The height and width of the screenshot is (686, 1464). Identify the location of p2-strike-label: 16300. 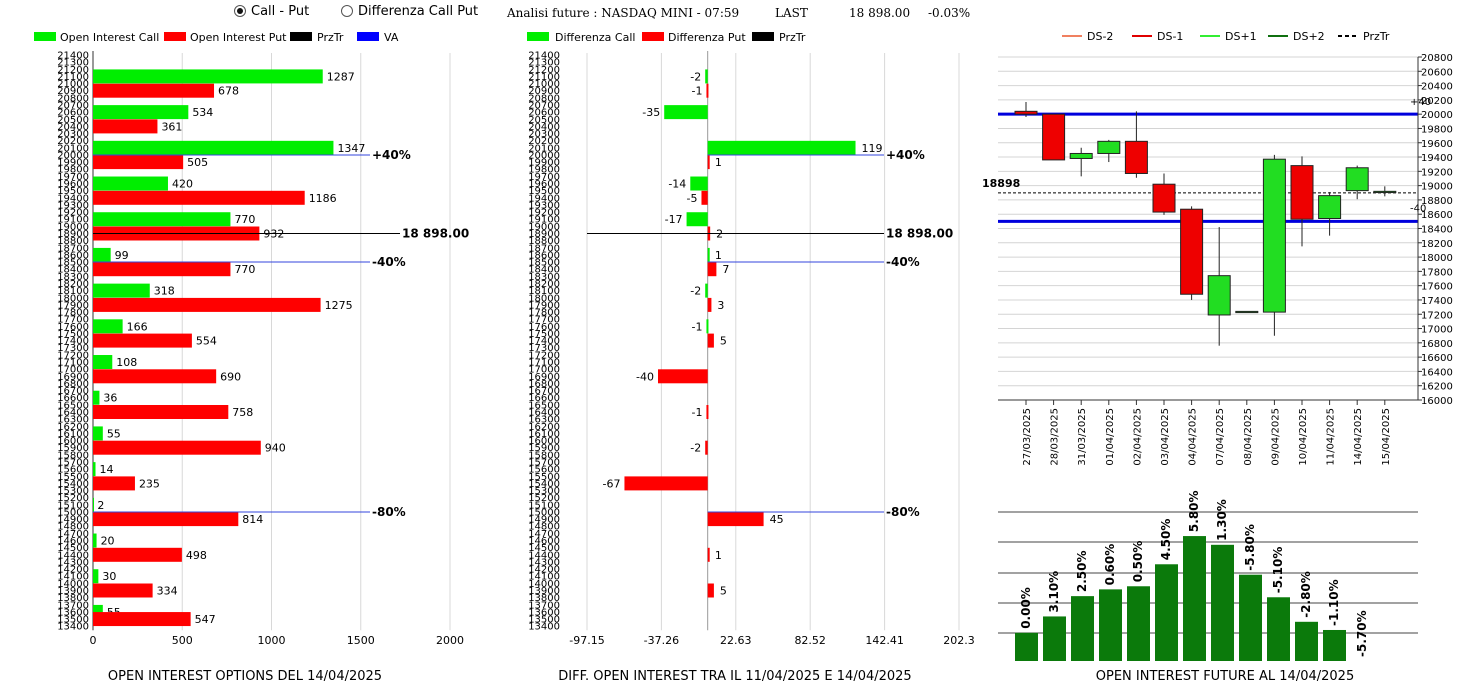
(544, 420).